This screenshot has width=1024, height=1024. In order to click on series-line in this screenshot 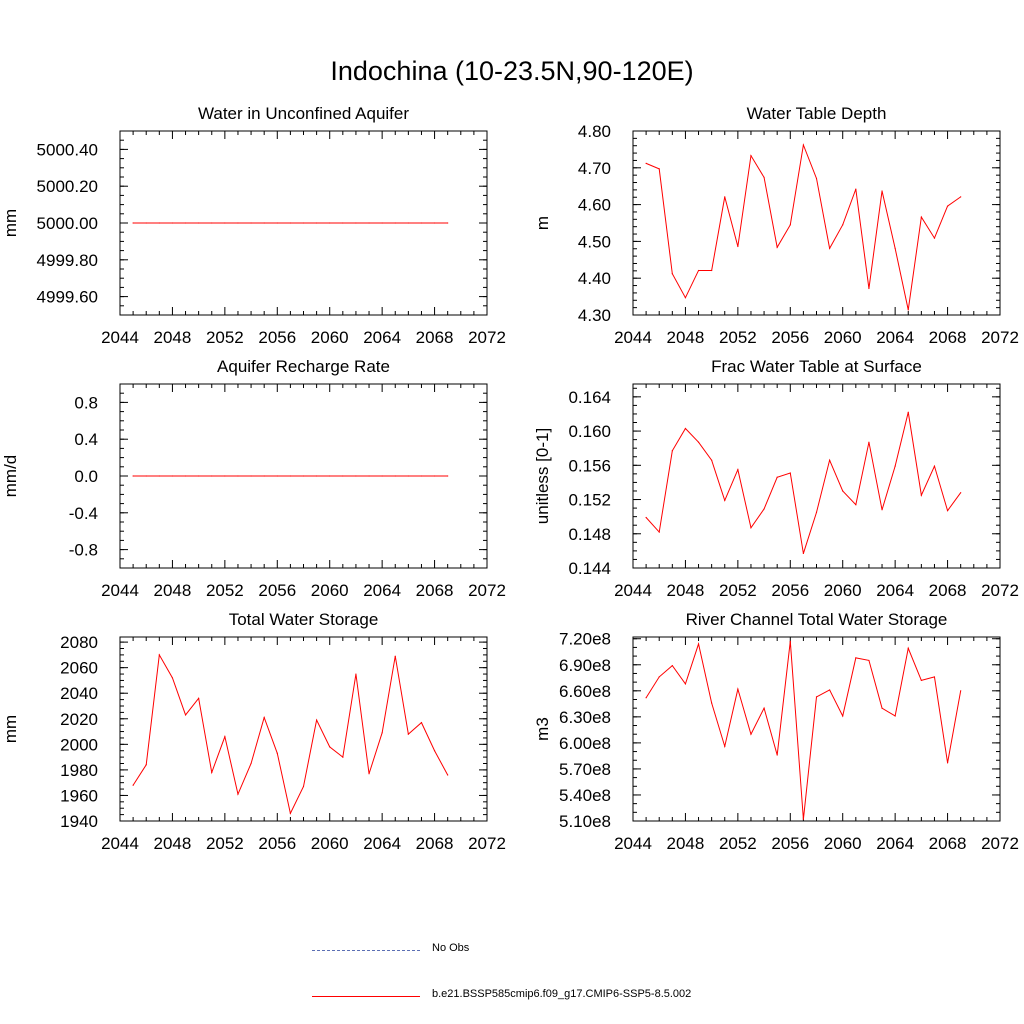, I will do `click(803, 226)`.